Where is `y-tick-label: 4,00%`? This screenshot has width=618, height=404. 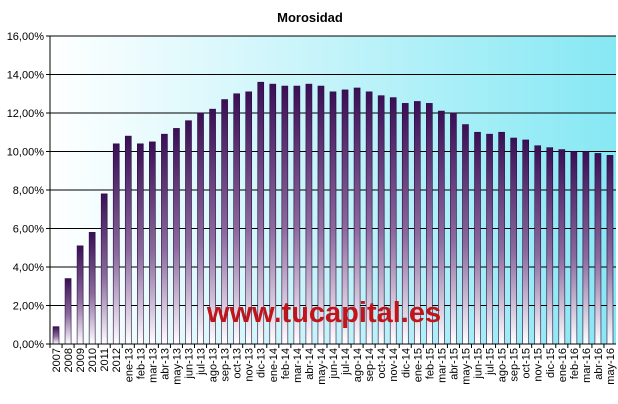 y-tick-label: 4,00% is located at coordinates (28, 268).